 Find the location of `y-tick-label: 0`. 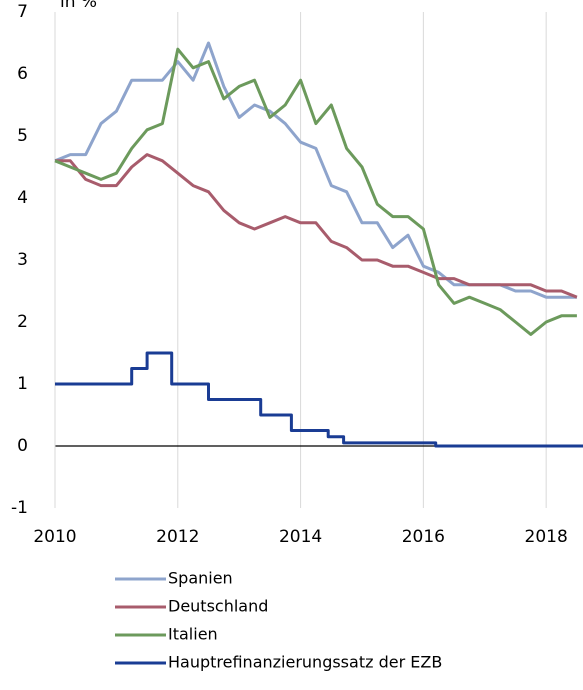

y-tick-label: 0 is located at coordinates (22, 446).